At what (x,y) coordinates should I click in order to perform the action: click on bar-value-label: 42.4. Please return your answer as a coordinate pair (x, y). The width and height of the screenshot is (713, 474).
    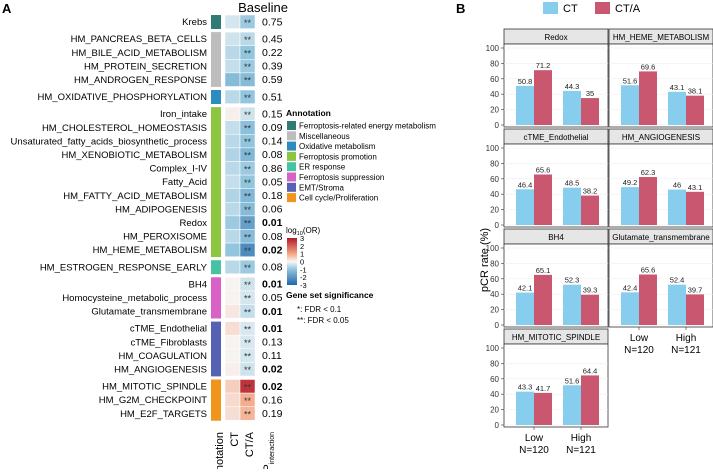
    Looking at the image, I should click on (630, 287).